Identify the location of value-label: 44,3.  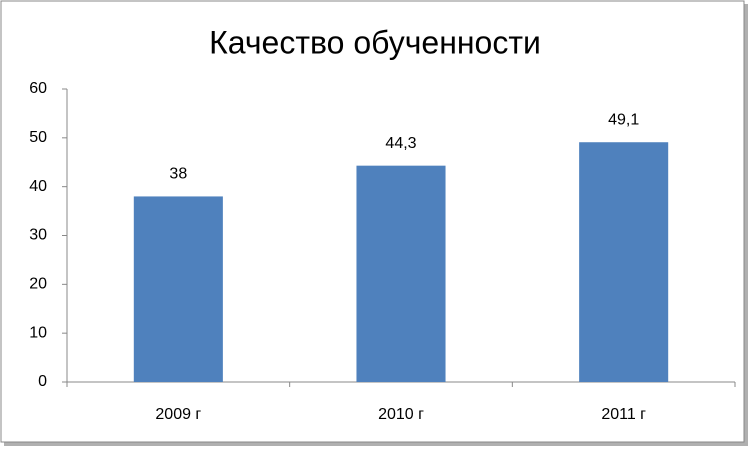
(400, 143).